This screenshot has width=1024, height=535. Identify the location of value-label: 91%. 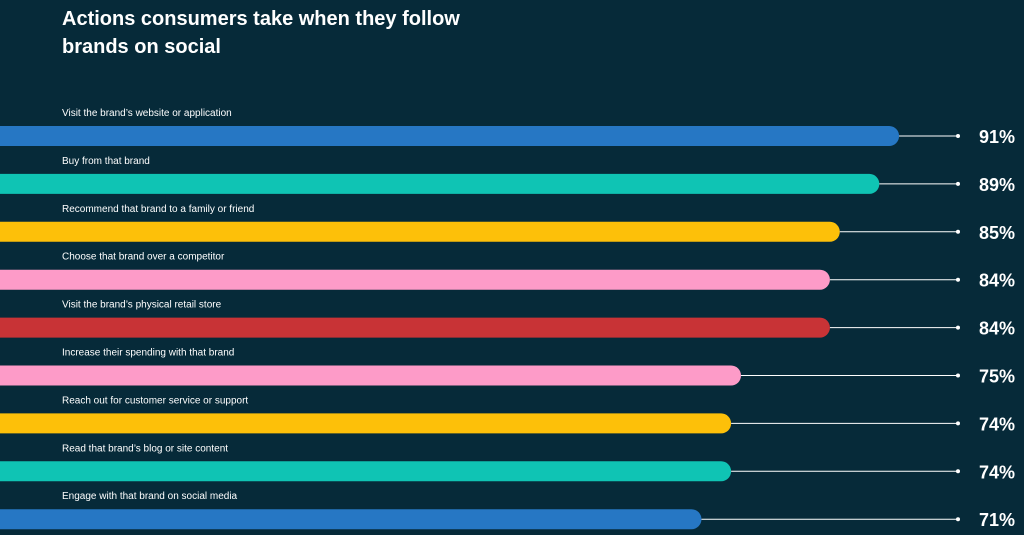
(997, 137).